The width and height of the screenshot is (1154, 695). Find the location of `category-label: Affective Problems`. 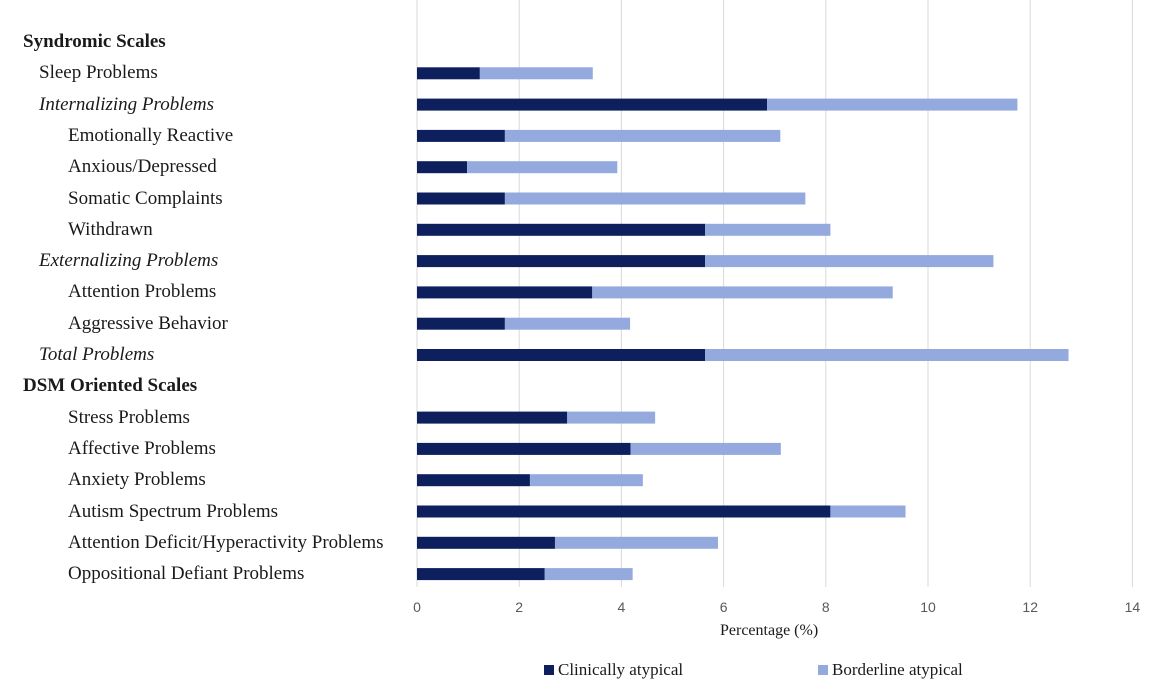

category-label: Affective Problems is located at coordinates (142, 448).